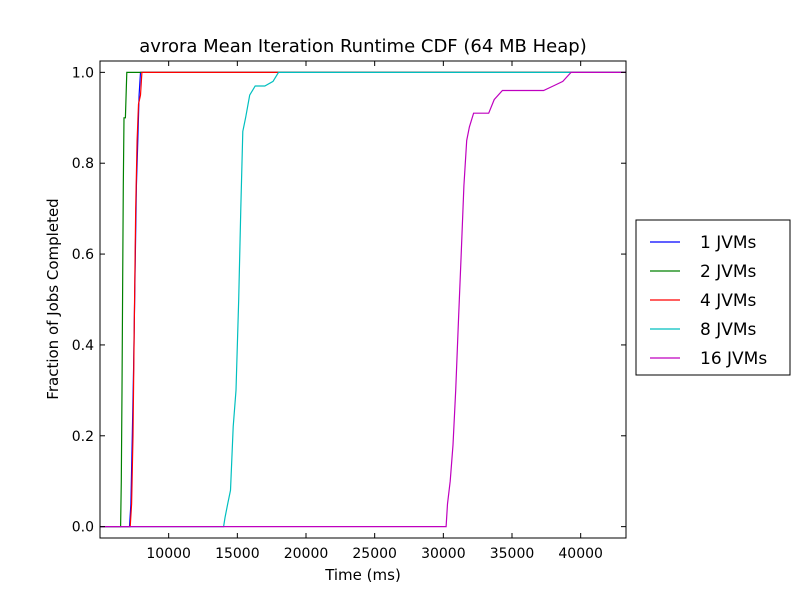  I want to click on legend-box, so click(713, 297).